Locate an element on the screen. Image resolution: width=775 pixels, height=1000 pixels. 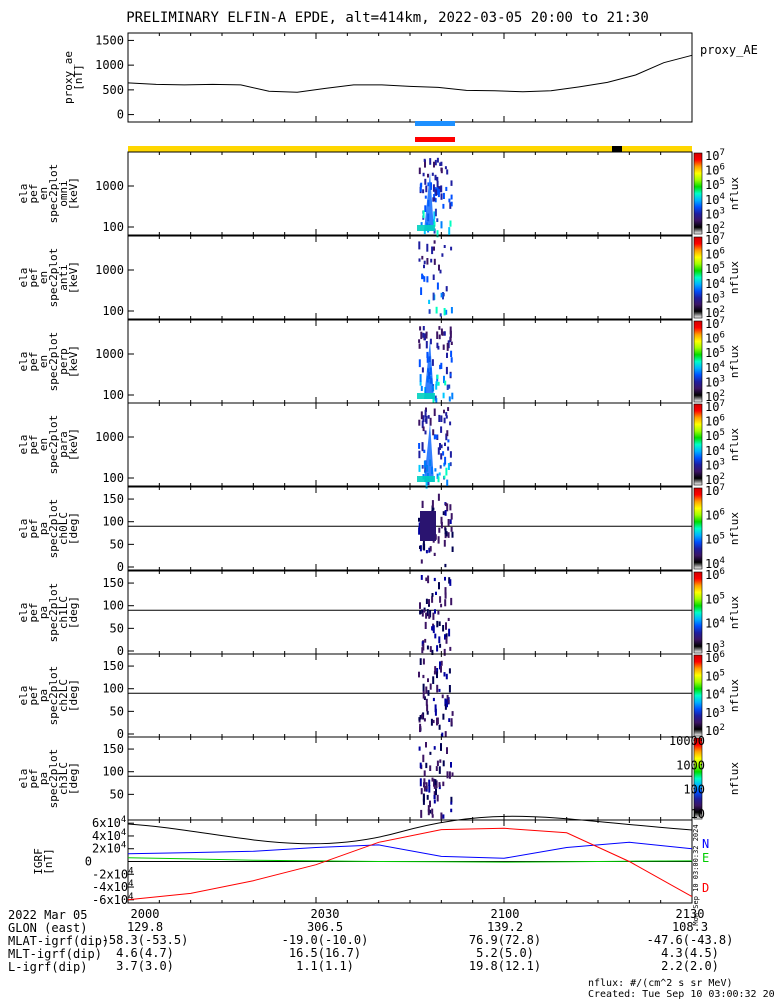
ch1LC-spectrogram-data is located at coordinates (436, 615).